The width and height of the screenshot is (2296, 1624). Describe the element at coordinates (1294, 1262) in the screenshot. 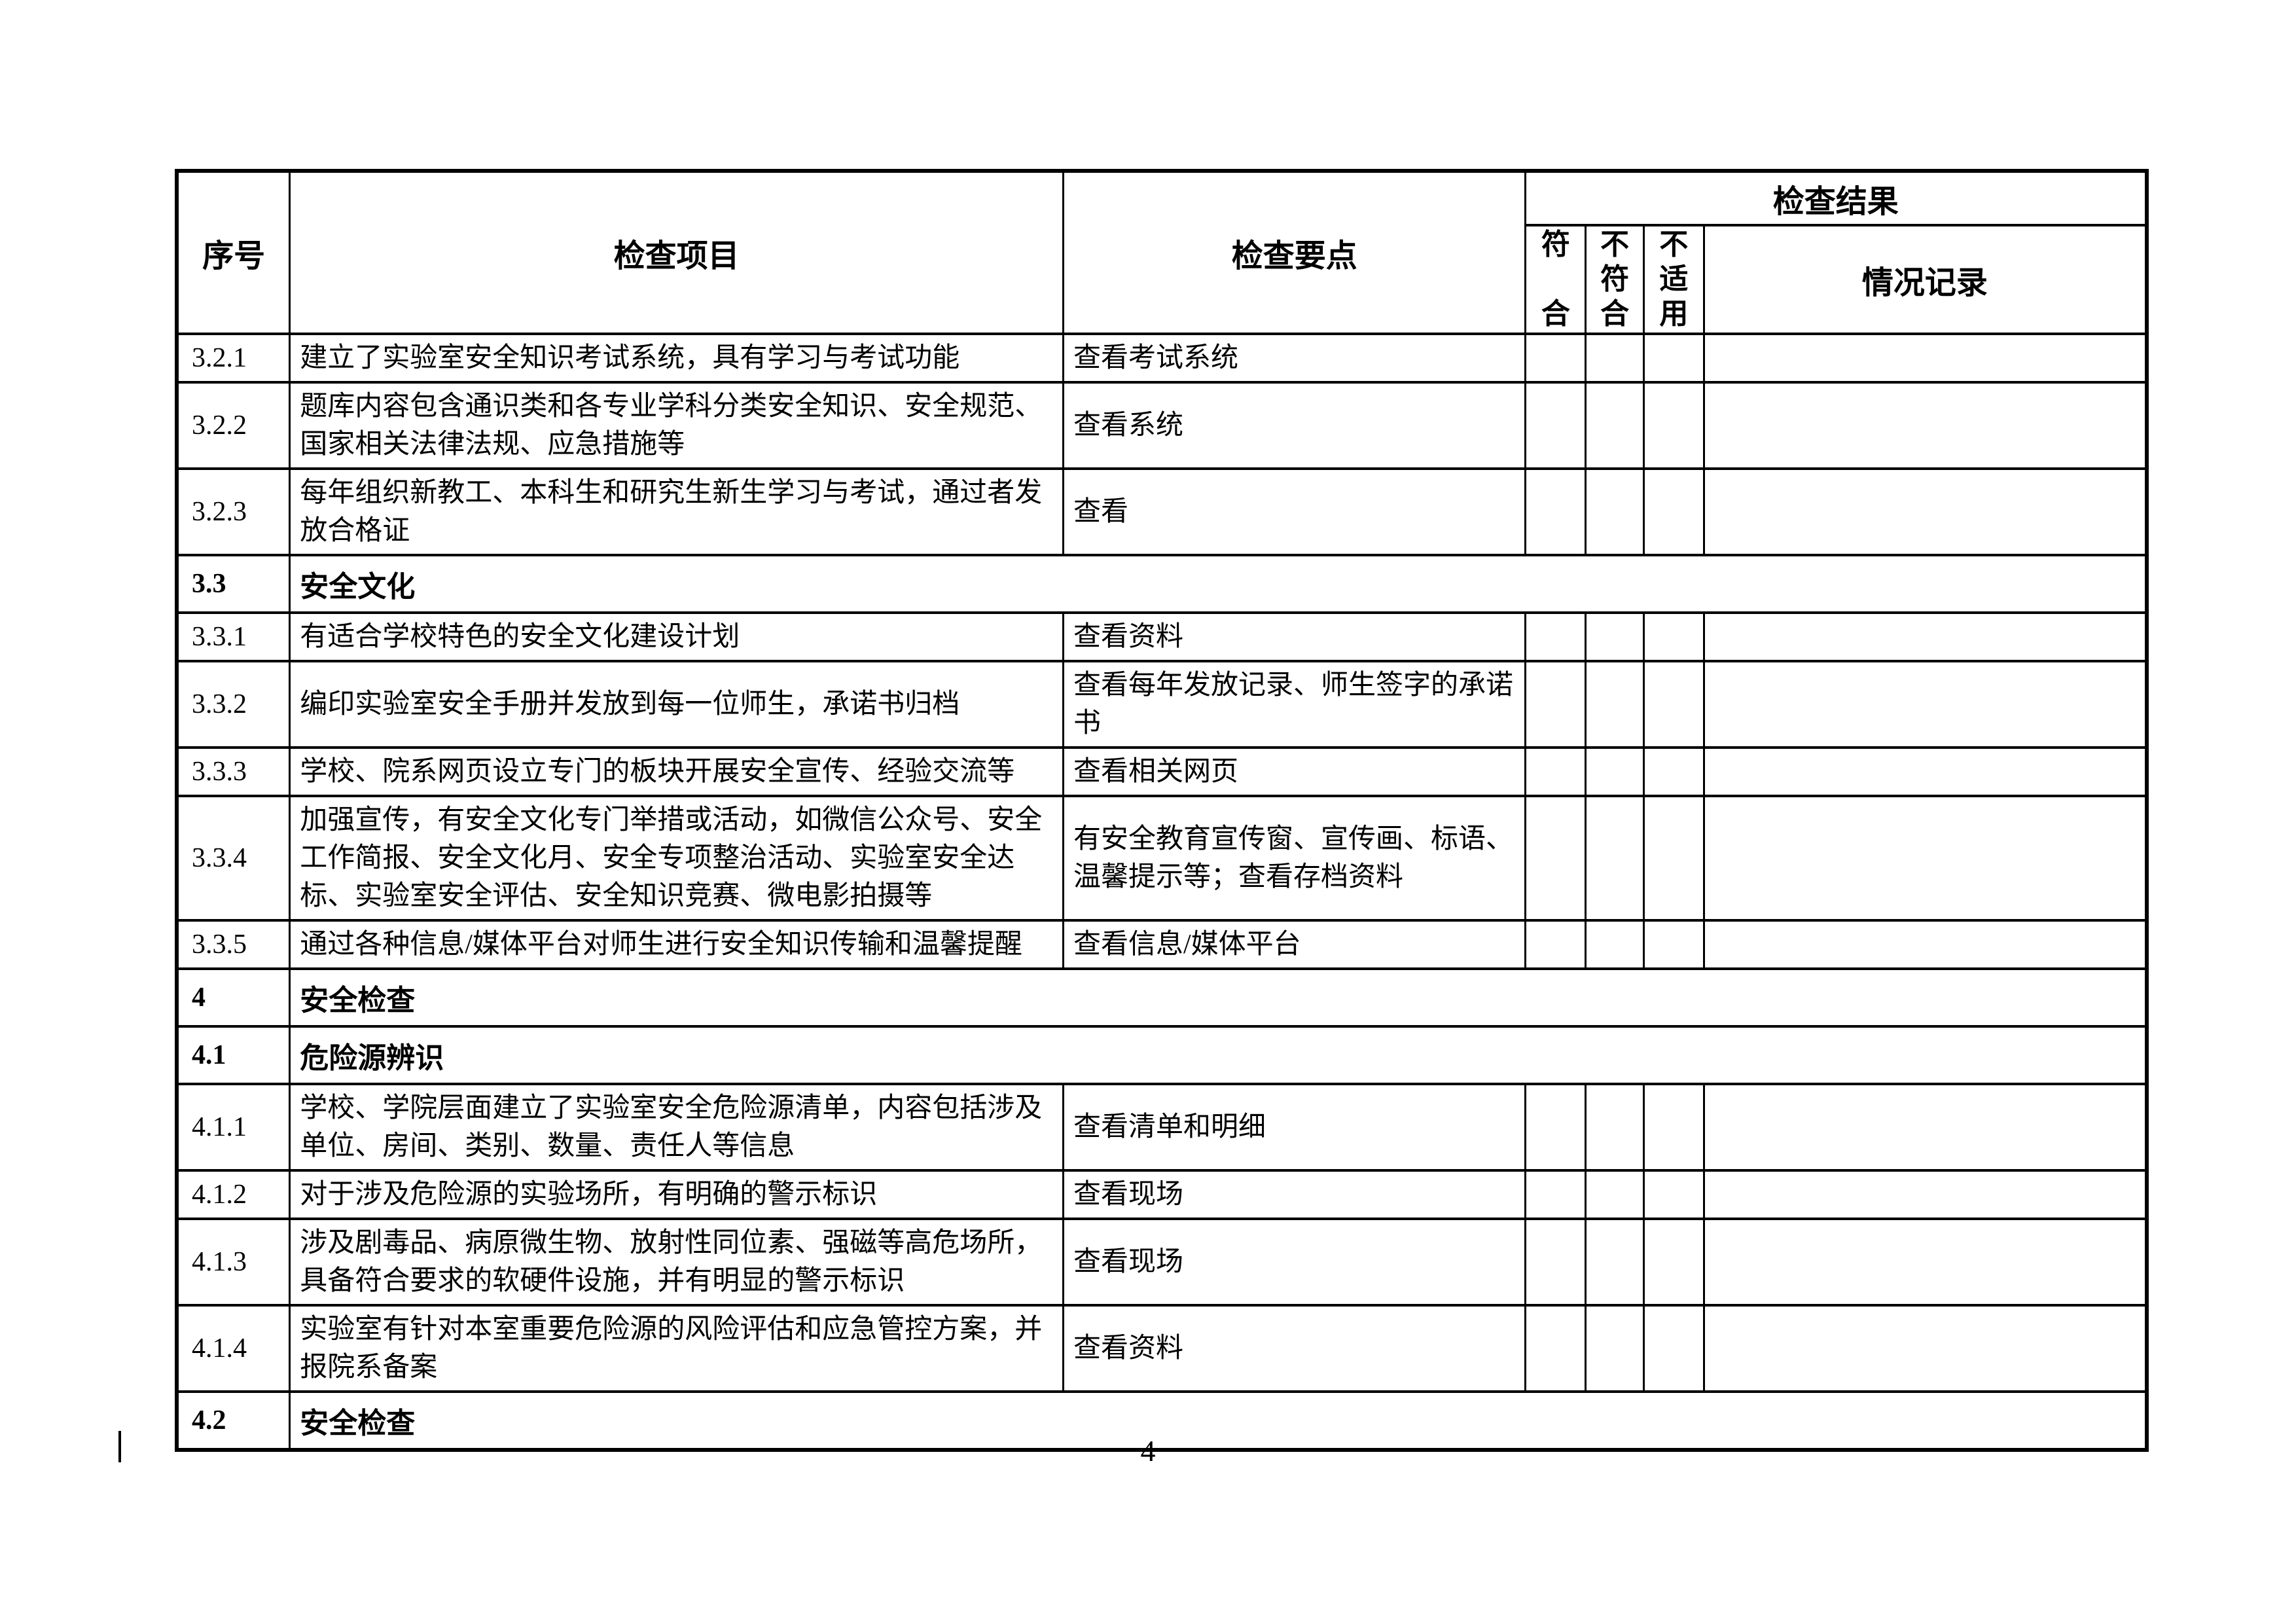

I see `cell-inspection-point: 查看现场` at that location.